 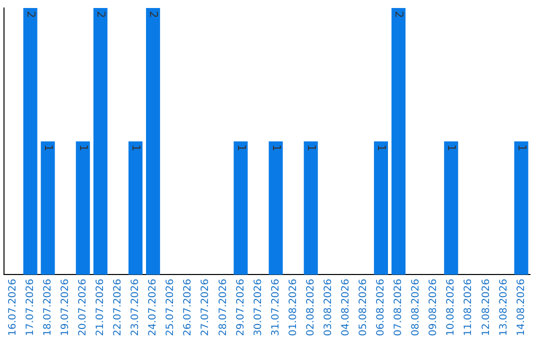 What do you see at coordinates (118, 307) in the screenshot?
I see `x-tick-label: 22.07.2026` at bounding box center [118, 307].